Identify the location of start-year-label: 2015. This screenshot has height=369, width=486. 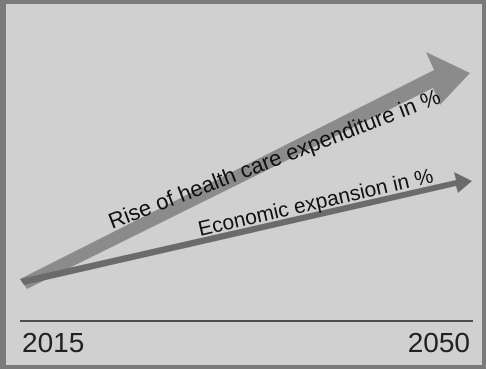
(53, 342).